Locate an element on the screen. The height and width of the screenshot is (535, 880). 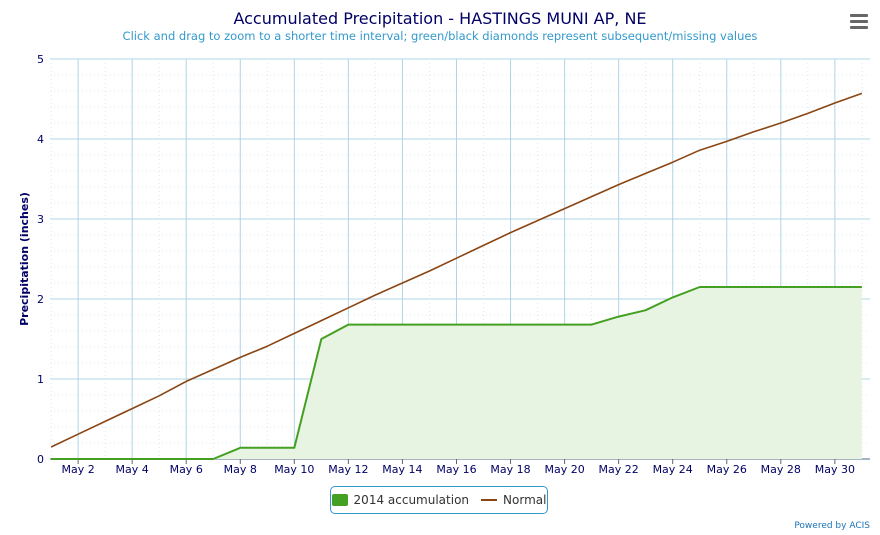
legend-swatch-normal is located at coordinates (489, 500).